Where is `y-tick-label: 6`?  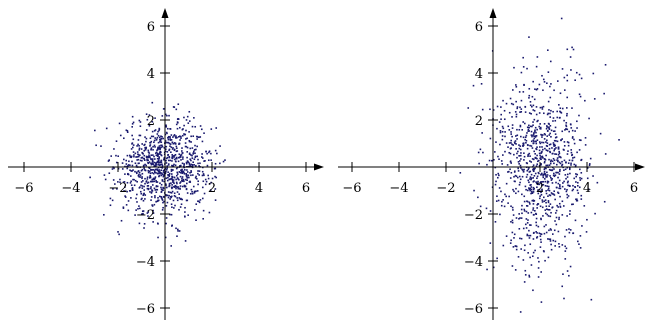
y-tick-label: 6 is located at coordinates (151, 27).